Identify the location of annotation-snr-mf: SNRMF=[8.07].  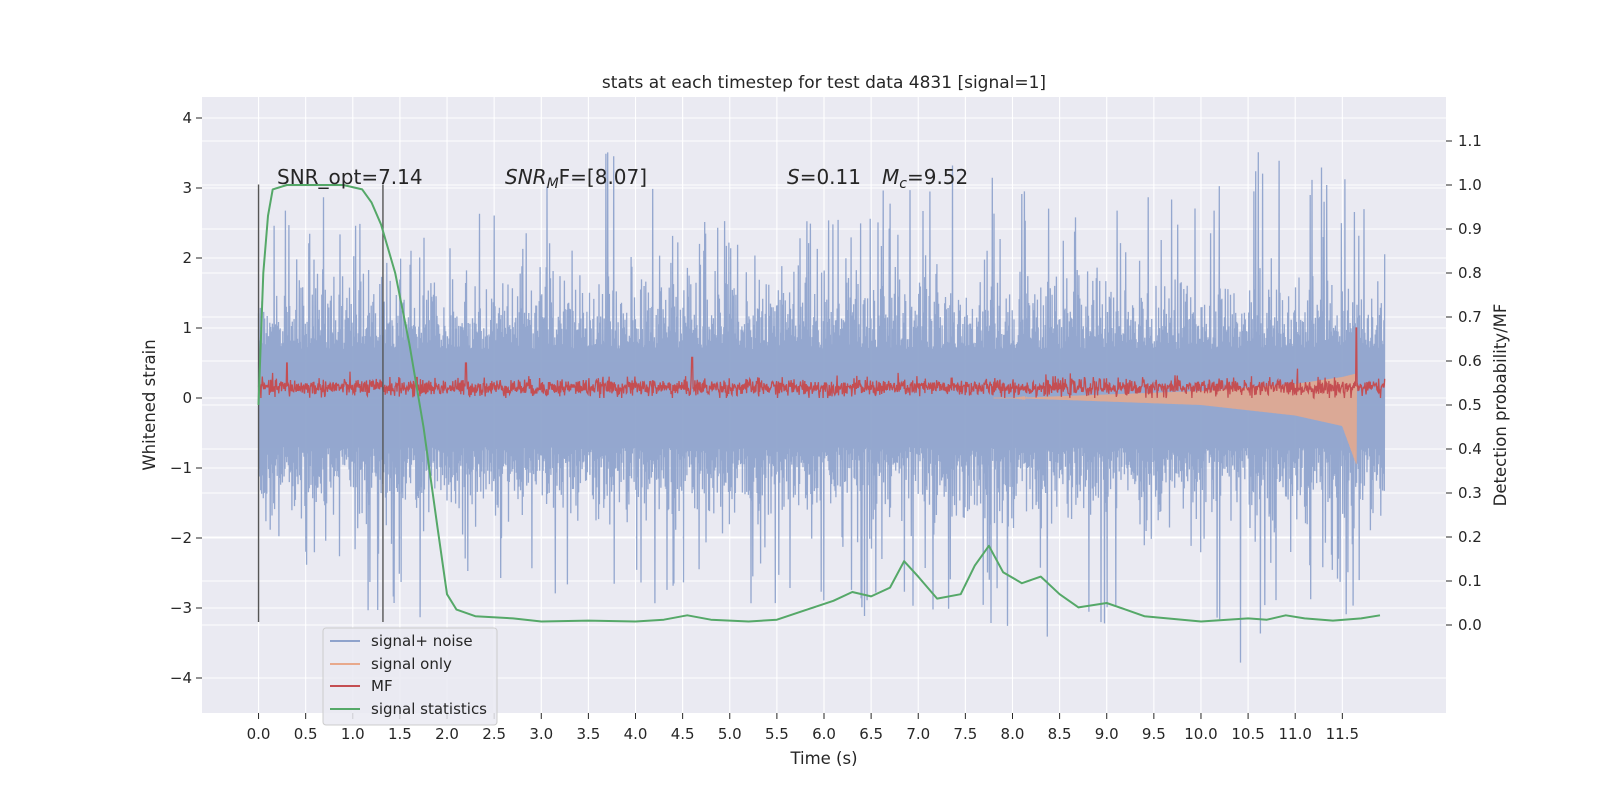
(576, 178).